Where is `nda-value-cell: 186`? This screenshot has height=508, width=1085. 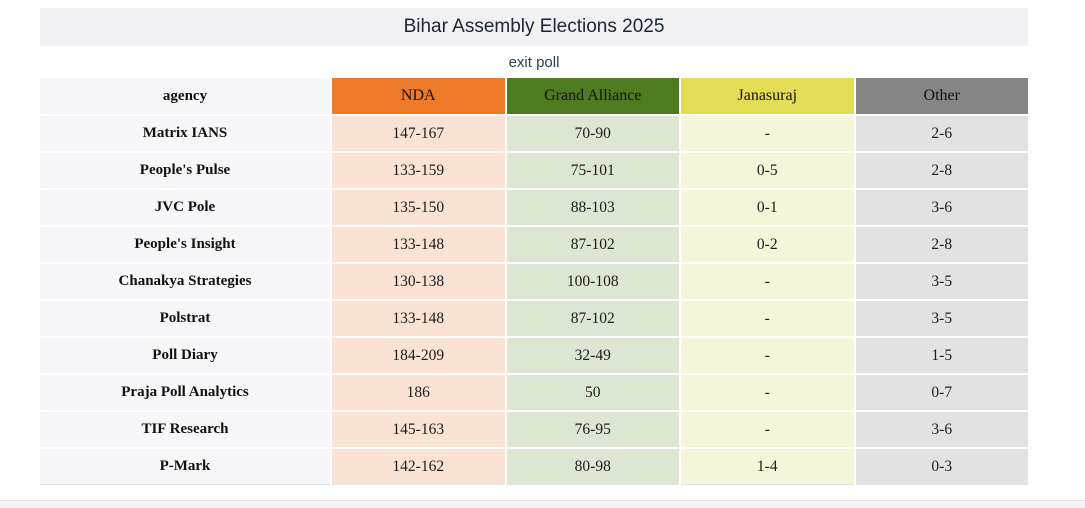
nda-value-cell: 186 is located at coordinates (418, 392).